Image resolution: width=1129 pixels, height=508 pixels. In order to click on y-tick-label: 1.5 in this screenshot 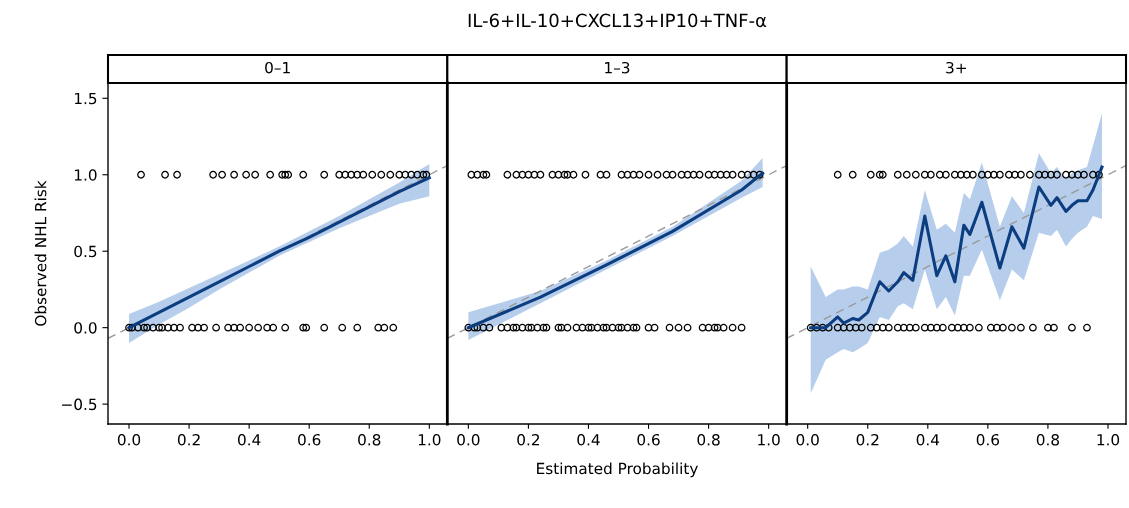, I will do `click(85, 98)`.